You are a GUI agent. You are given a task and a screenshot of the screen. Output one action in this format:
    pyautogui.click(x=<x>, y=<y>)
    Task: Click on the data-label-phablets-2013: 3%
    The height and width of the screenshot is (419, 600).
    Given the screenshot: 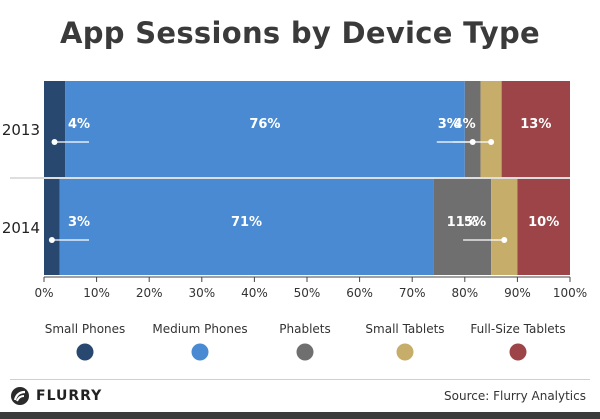 What is the action you would take?
    pyautogui.click(x=449, y=124)
    